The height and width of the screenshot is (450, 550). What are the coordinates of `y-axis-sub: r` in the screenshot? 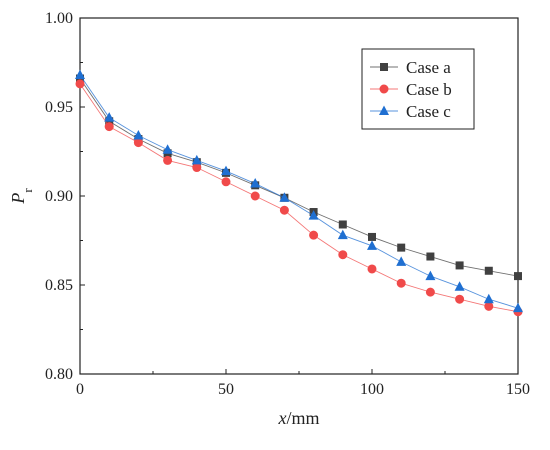 It's located at (27, 190).